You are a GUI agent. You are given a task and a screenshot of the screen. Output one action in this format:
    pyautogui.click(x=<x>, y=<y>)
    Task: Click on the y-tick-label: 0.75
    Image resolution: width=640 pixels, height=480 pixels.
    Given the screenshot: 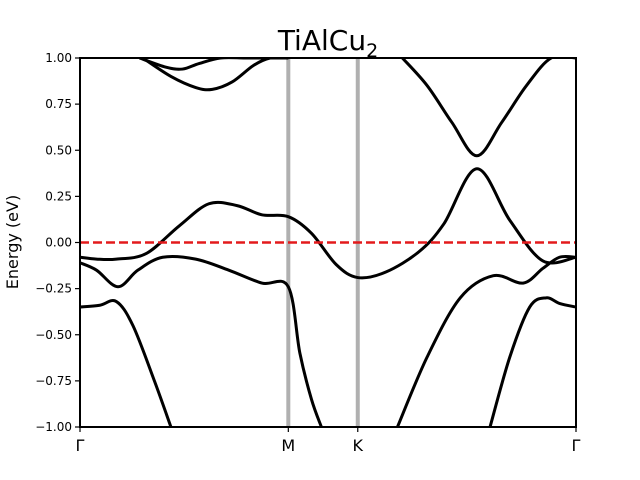 What is the action you would take?
    pyautogui.click(x=58, y=104)
    